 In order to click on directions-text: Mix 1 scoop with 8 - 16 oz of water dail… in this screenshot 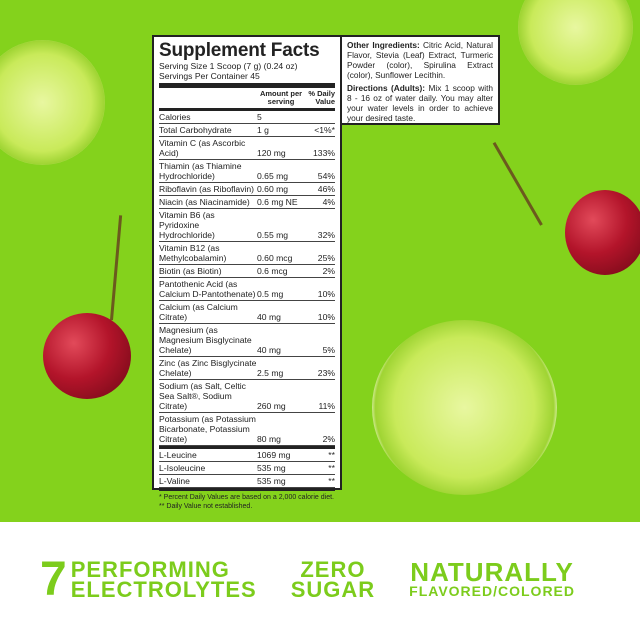, I will do `click(420, 103)`.